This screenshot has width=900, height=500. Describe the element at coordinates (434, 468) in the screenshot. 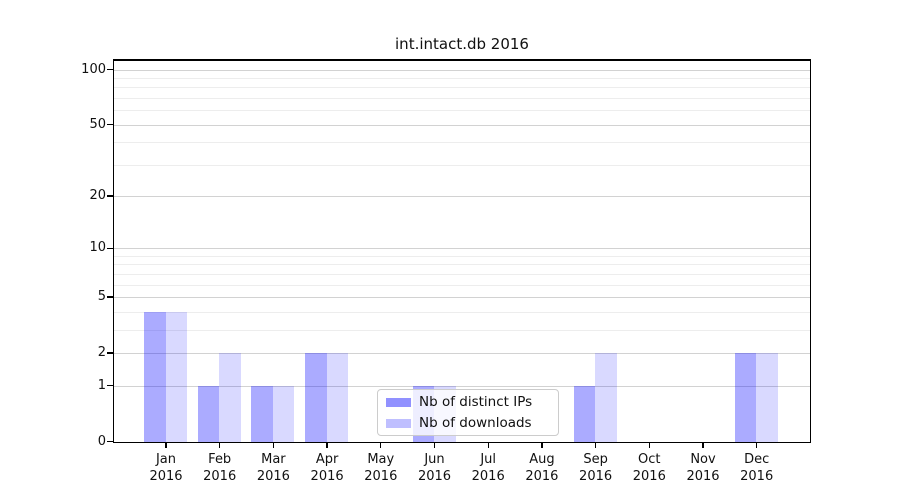

I see `x-tick-label: Jun 2016` at that location.